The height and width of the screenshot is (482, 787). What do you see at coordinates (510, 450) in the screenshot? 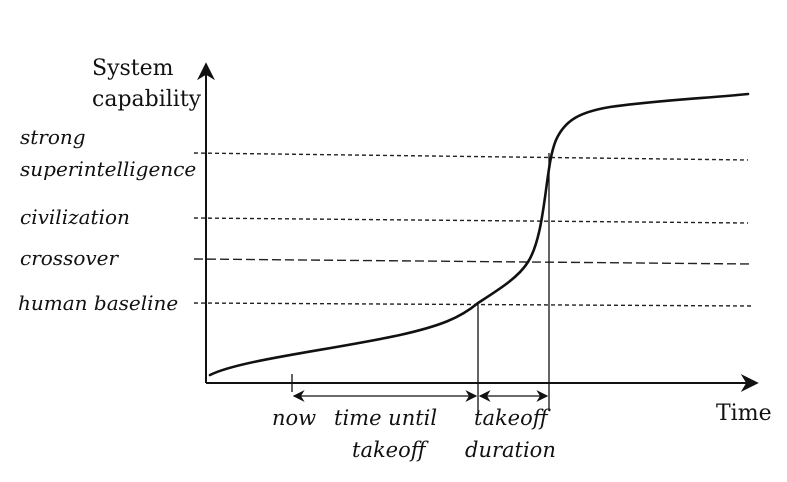
I see `takeoff-duration-label-line2: duration` at bounding box center [510, 450].